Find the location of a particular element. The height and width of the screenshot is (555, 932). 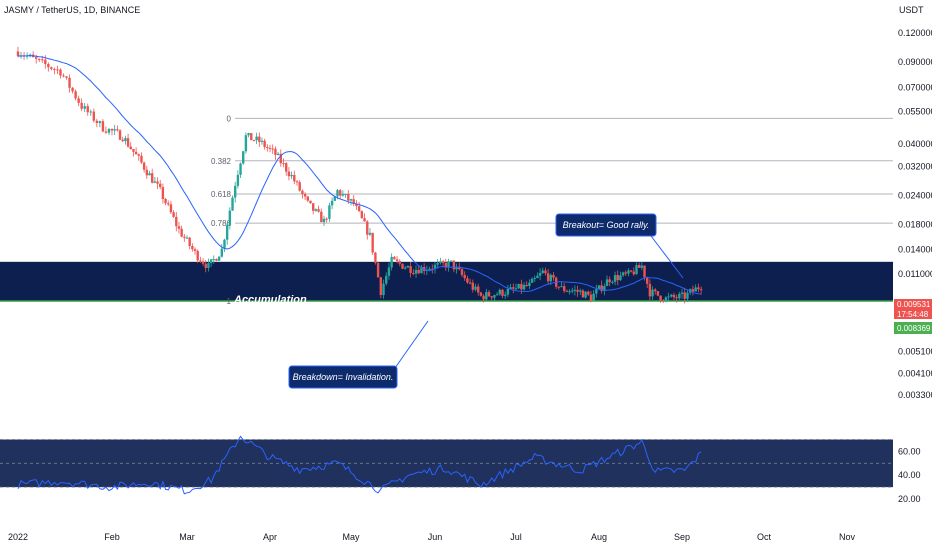

rsi-tick-label: 40.00 is located at coordinates (909, 475).